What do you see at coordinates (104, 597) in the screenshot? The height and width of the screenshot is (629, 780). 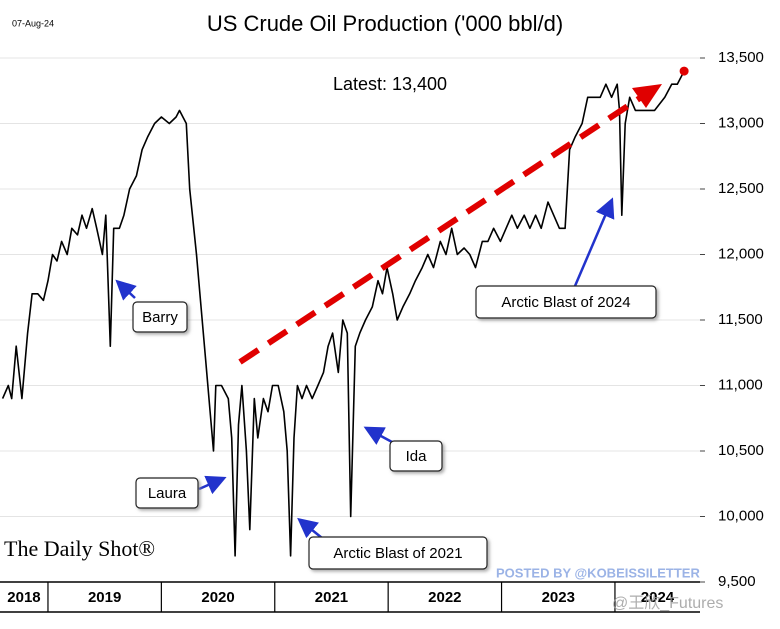 I see `x-tick-label: 2019` at bounding box center [104, 597].